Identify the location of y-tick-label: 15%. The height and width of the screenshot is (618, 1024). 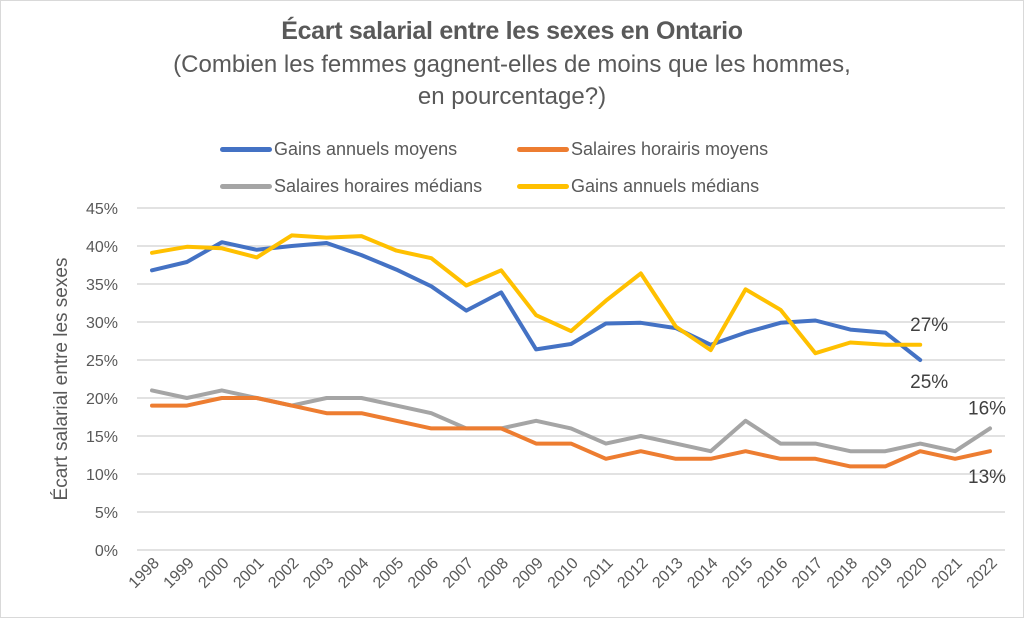
(102, 437).